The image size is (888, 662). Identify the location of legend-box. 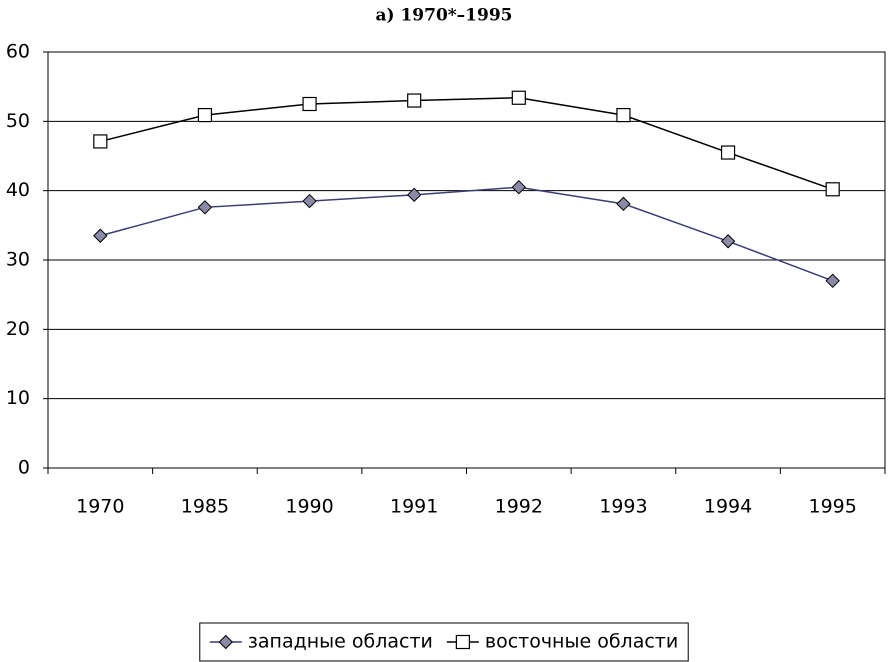
(444, 642).